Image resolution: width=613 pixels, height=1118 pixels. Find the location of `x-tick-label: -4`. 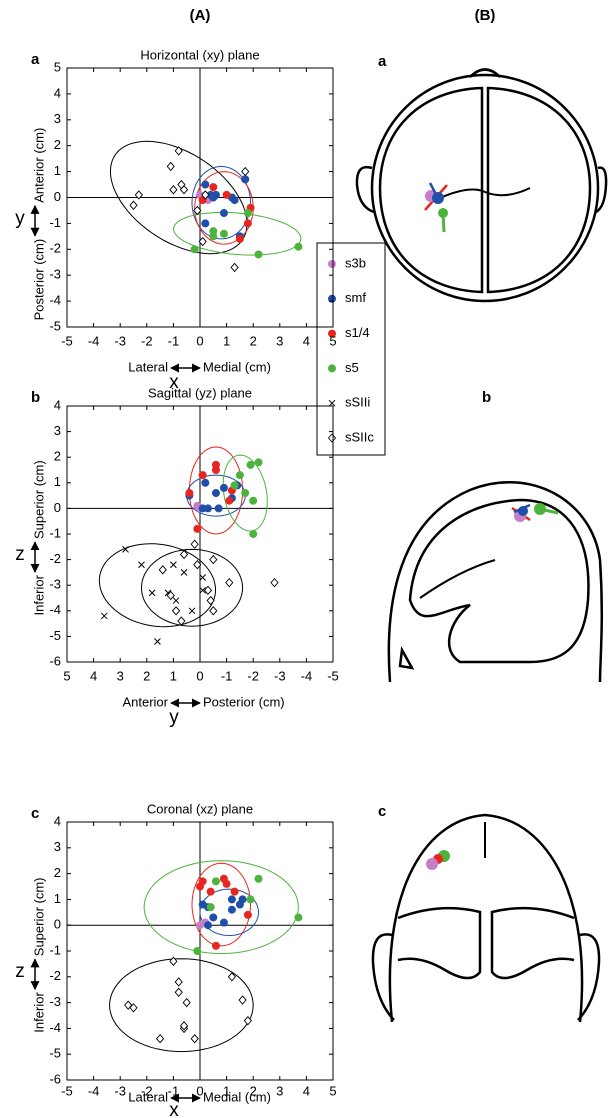

x-tick-label: -4 is located at coordinates (94, 1090).